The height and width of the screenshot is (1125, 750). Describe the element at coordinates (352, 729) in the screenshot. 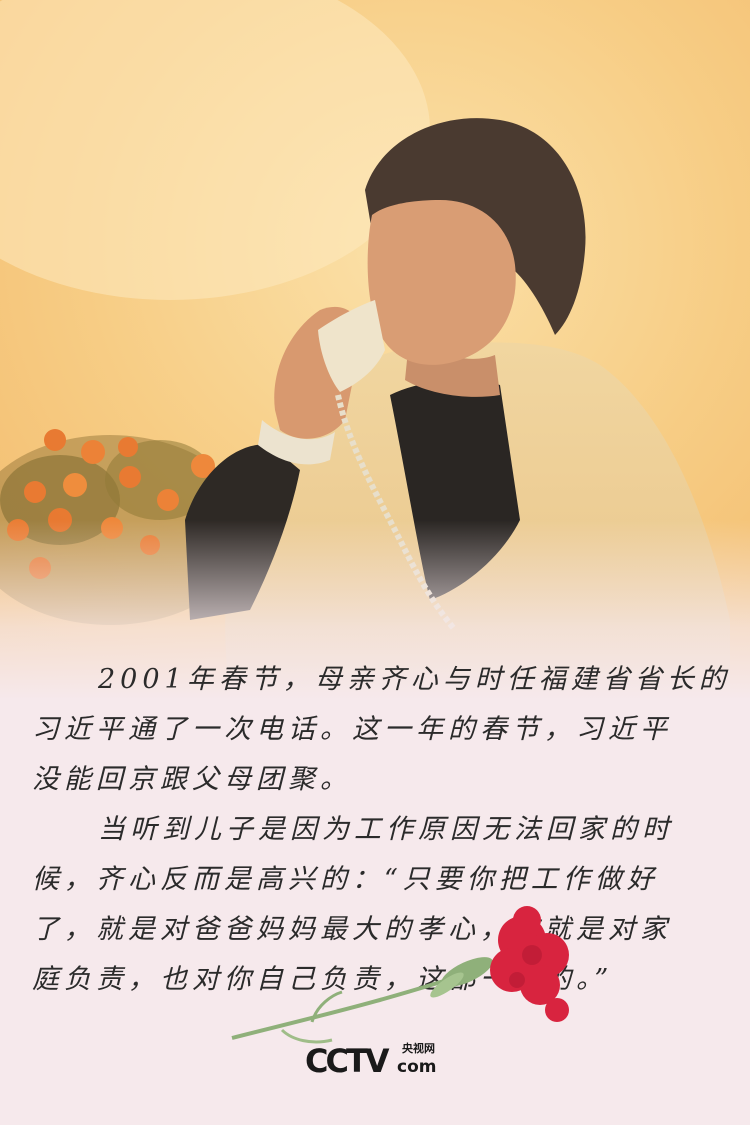

I see `text-line: 习近平通了一次电话。这一年的春节，习近平` at that location.